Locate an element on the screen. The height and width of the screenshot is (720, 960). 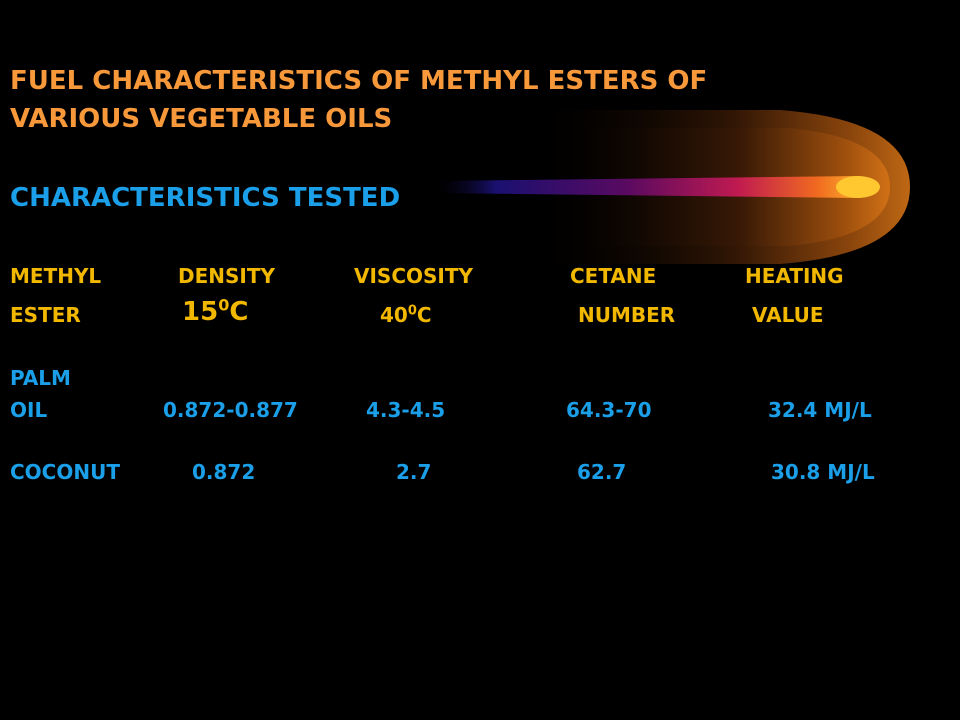
header-density-temp: 150C is located at coordinates (215, 312).